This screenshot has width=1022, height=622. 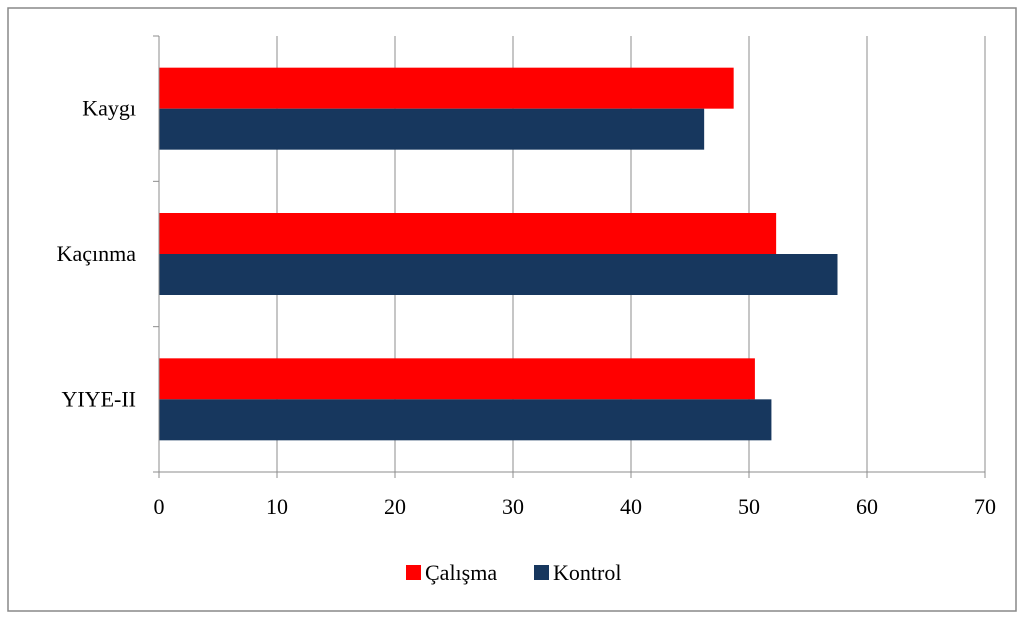 What do you see at coordinates (513, 506) in the screenshot?
I see `x-tick-label: 30` at bounding box center [513, 506].